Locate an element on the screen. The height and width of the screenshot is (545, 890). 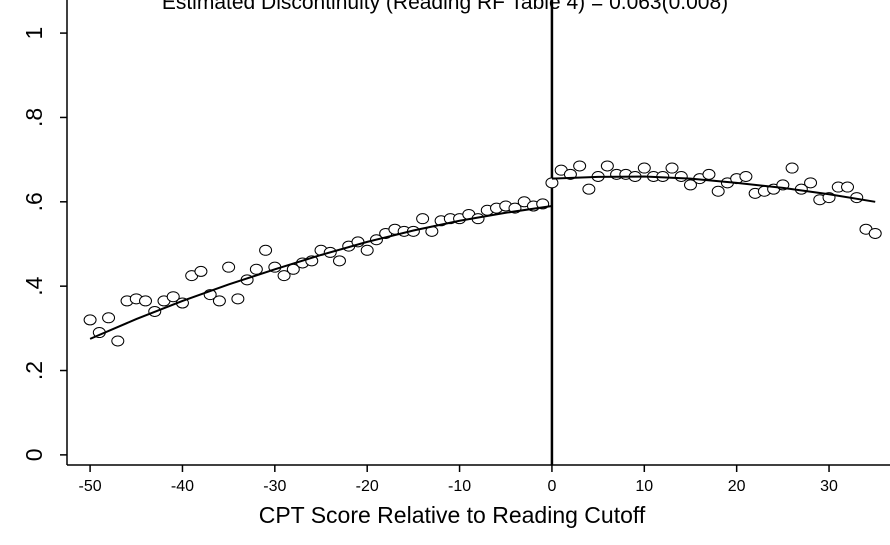
y-tick-label: .6 is located at coordinates (34, 201).